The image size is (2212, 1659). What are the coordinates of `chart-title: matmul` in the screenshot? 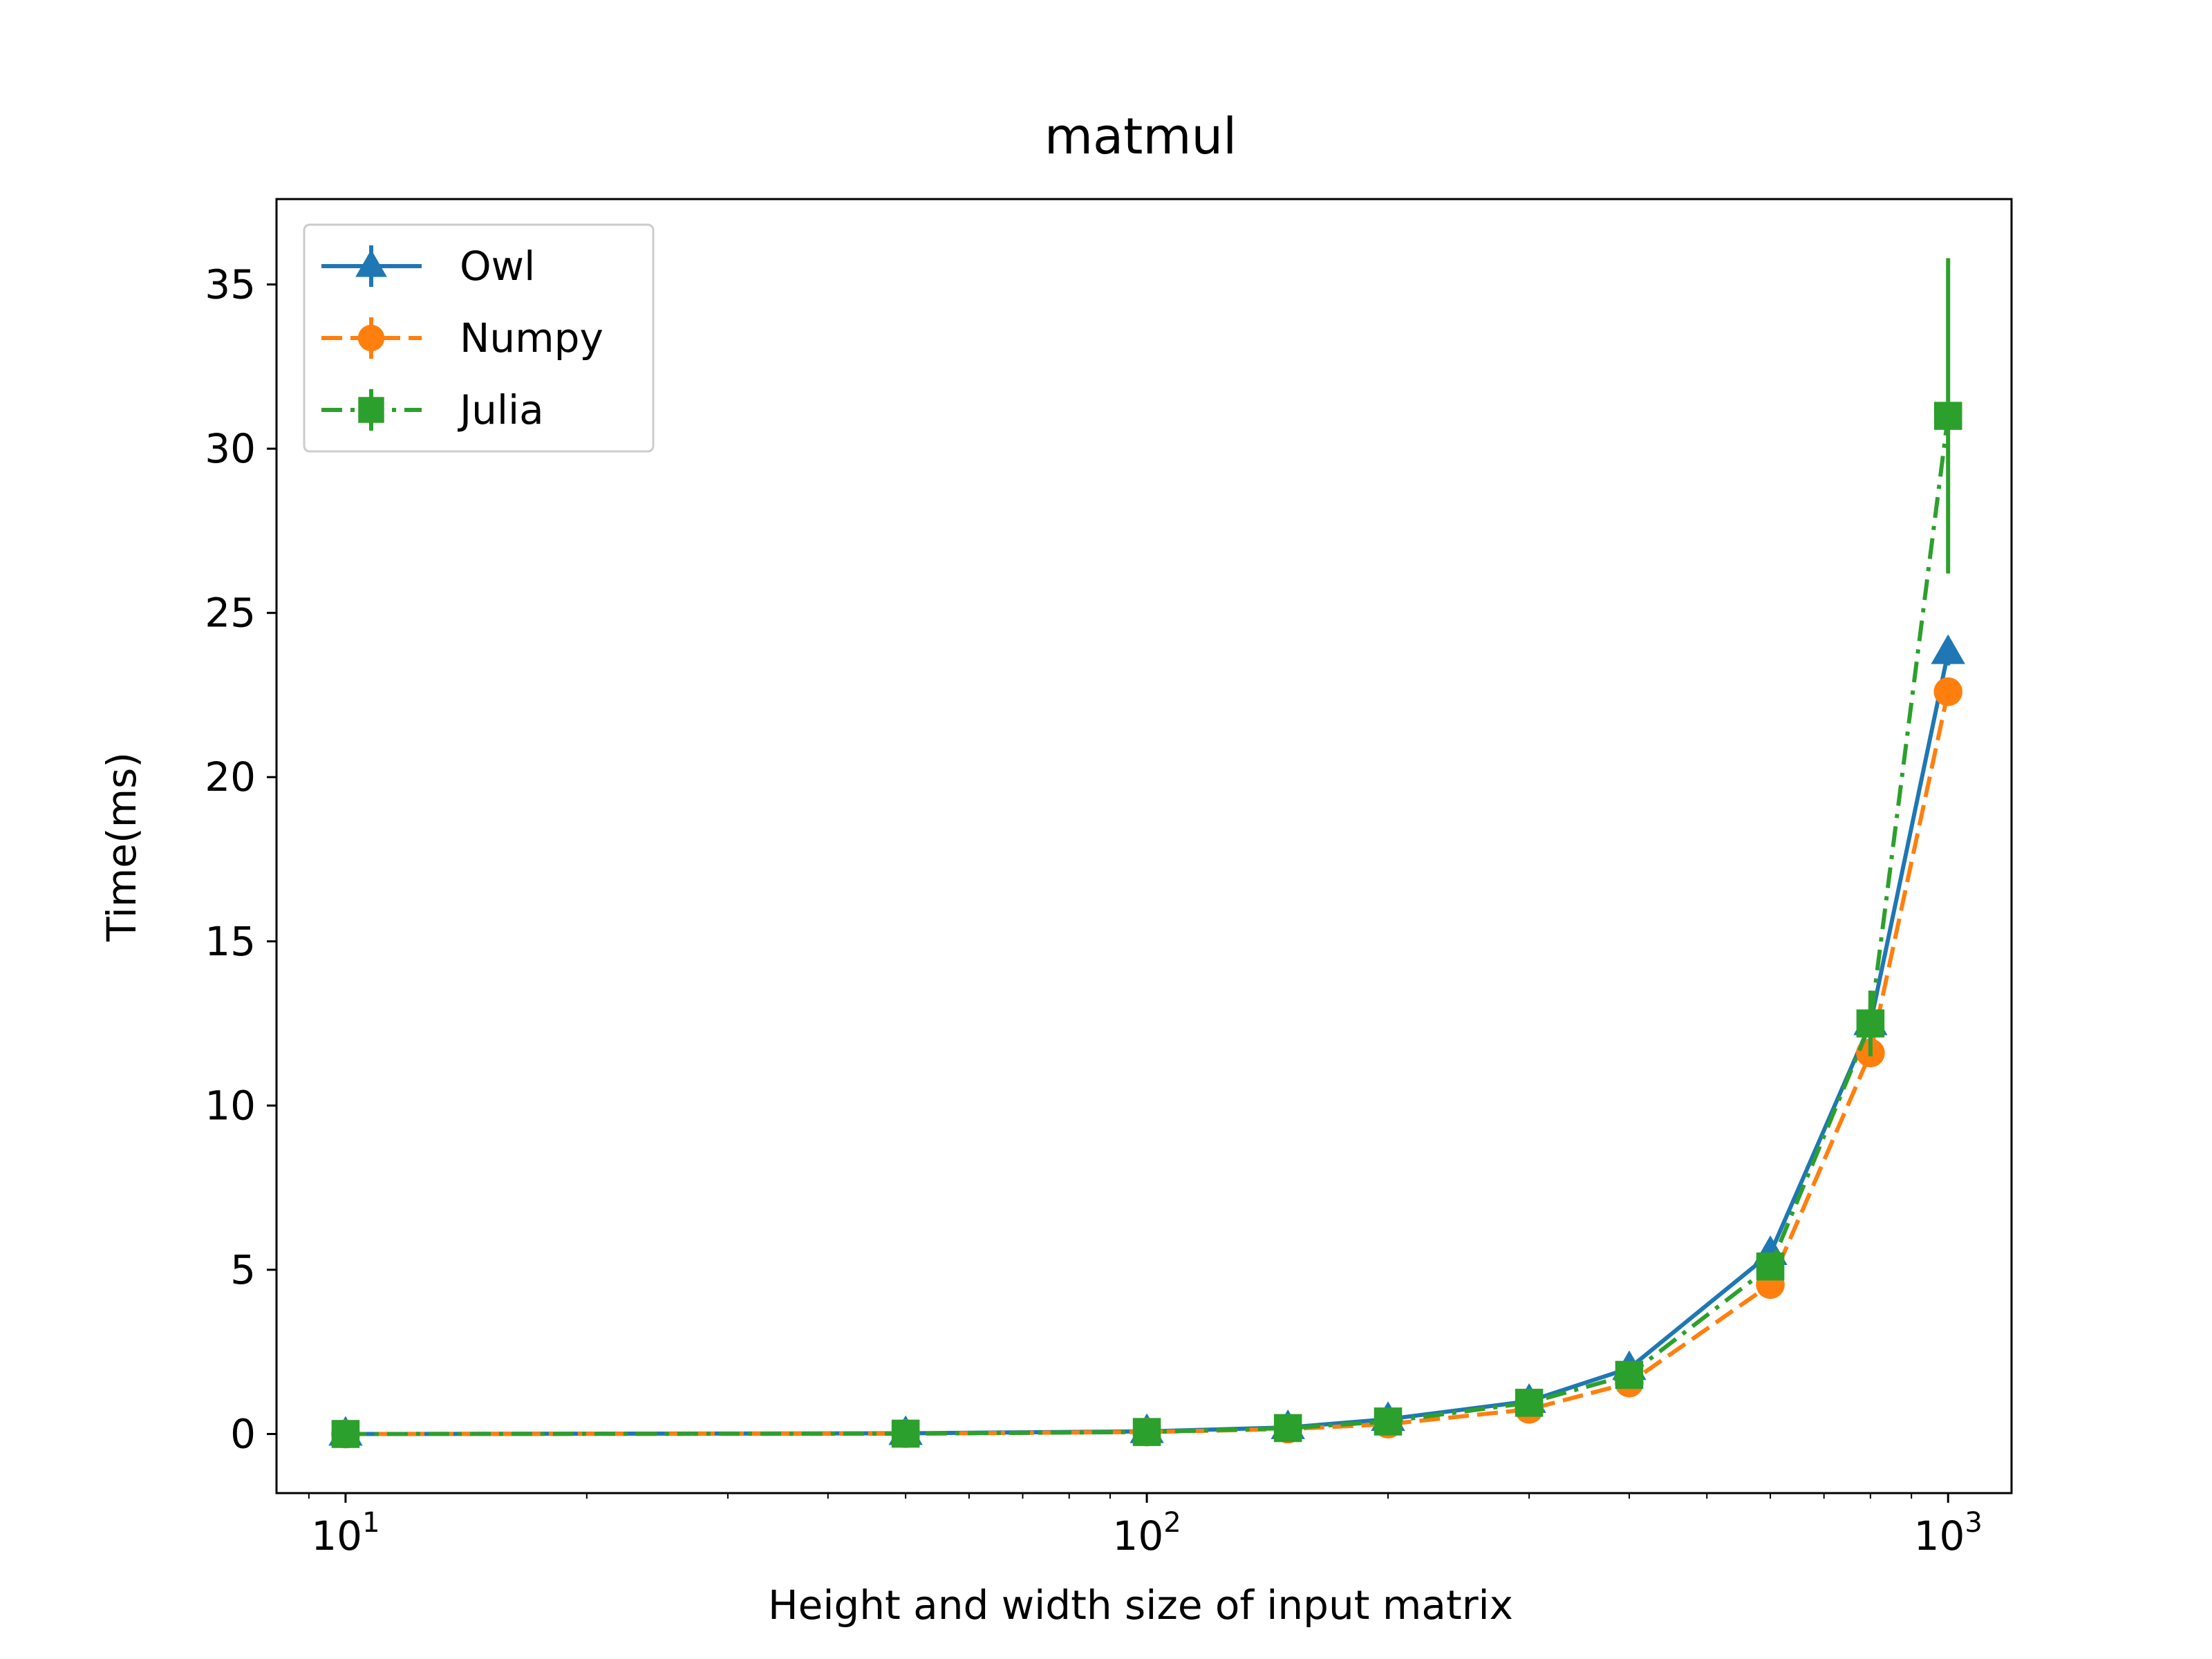 It's located at (1140, 136).